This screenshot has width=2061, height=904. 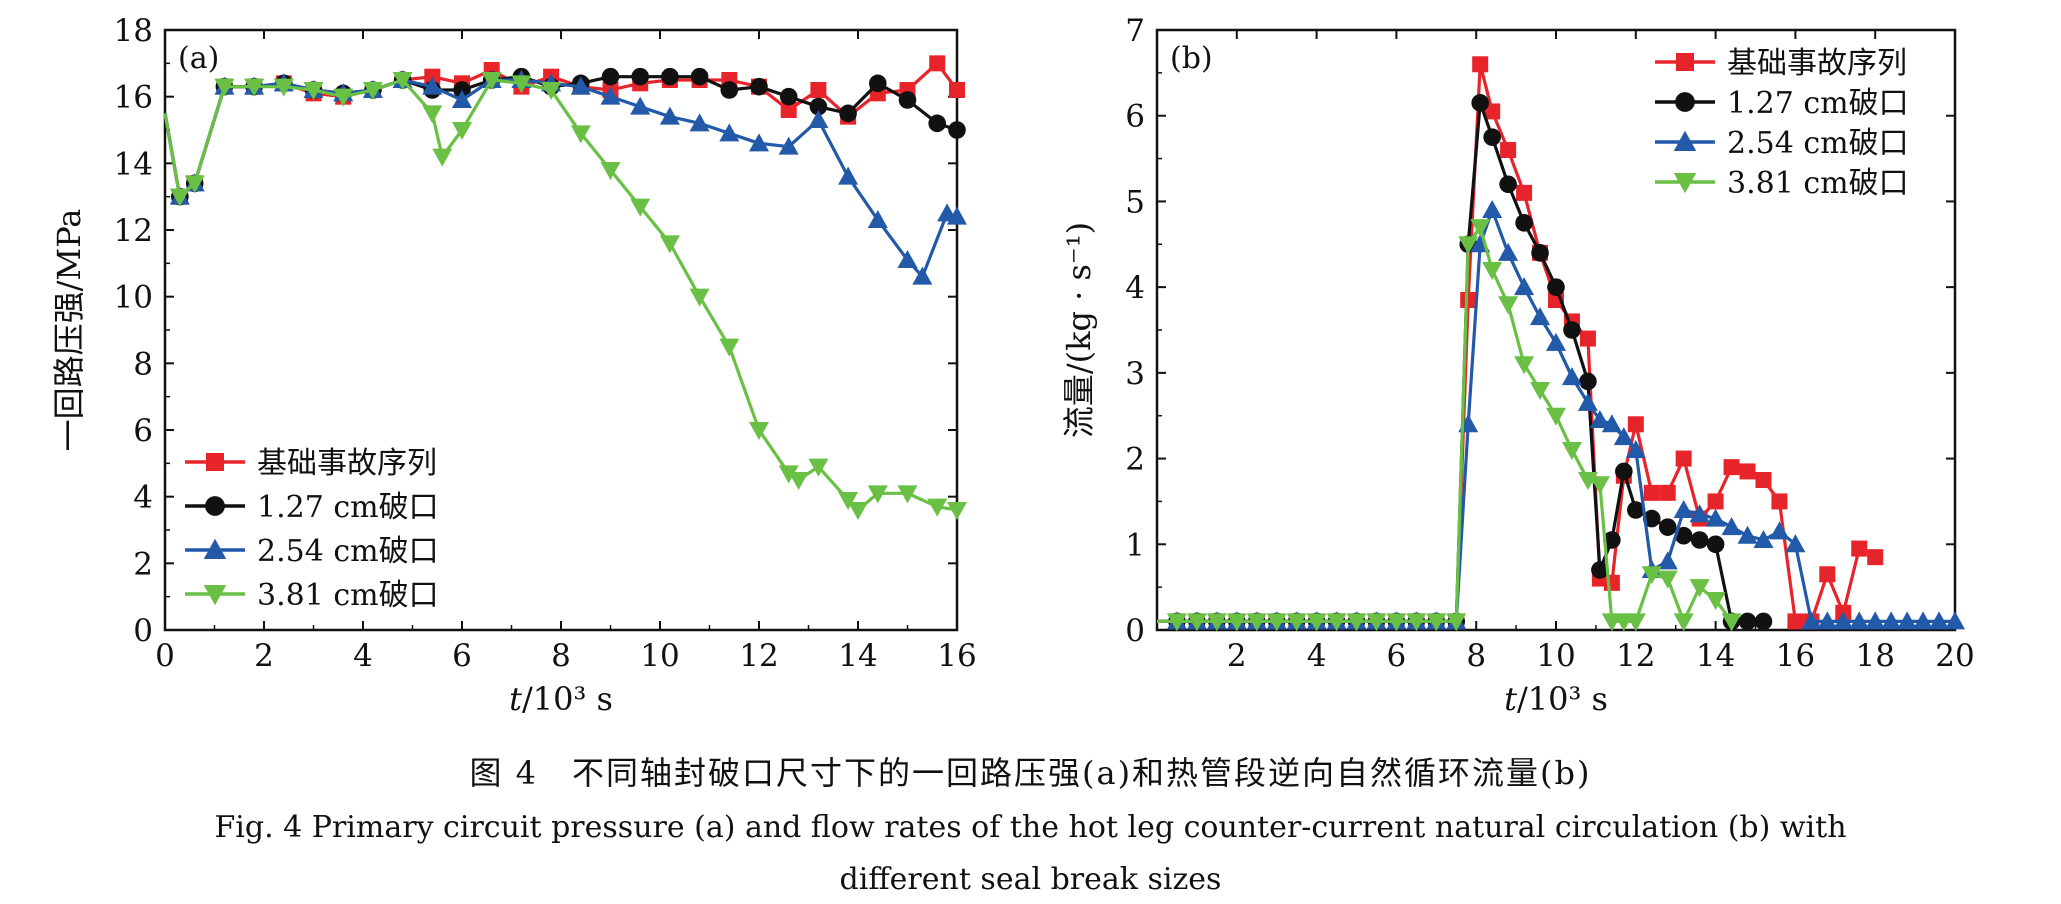 I want to click on x-tick-label: 12, so click(x=1635, y=656).